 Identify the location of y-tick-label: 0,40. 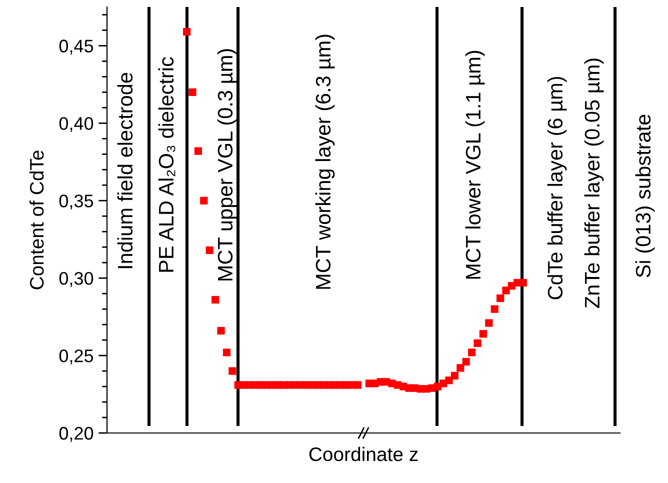
(76, 124).